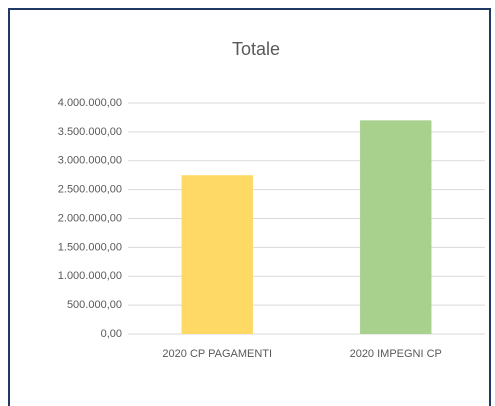  What do you see at coordinates (90, 103) in the screenshot?
I see `y-tick-label: 4.000.000,00` at bounding box center [90, 103].